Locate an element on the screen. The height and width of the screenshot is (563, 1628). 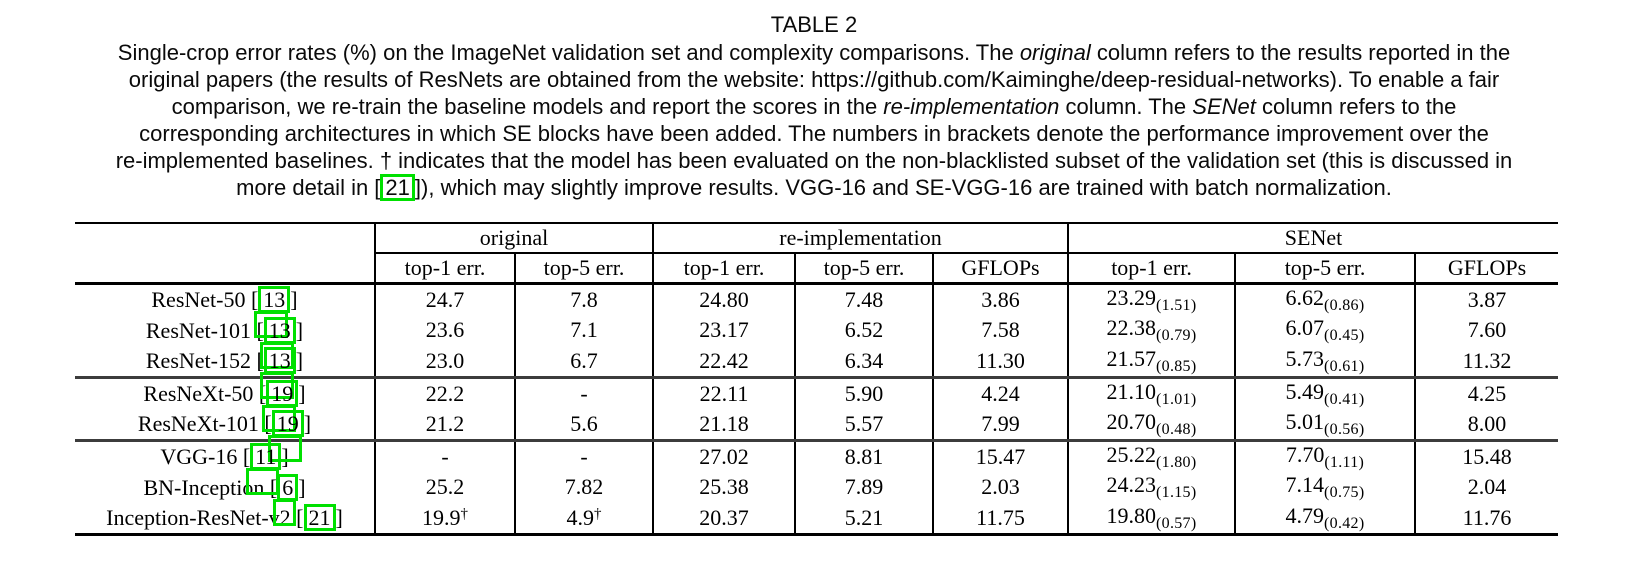
metric-value: 7.60 is located at coordinates (1487, 329).